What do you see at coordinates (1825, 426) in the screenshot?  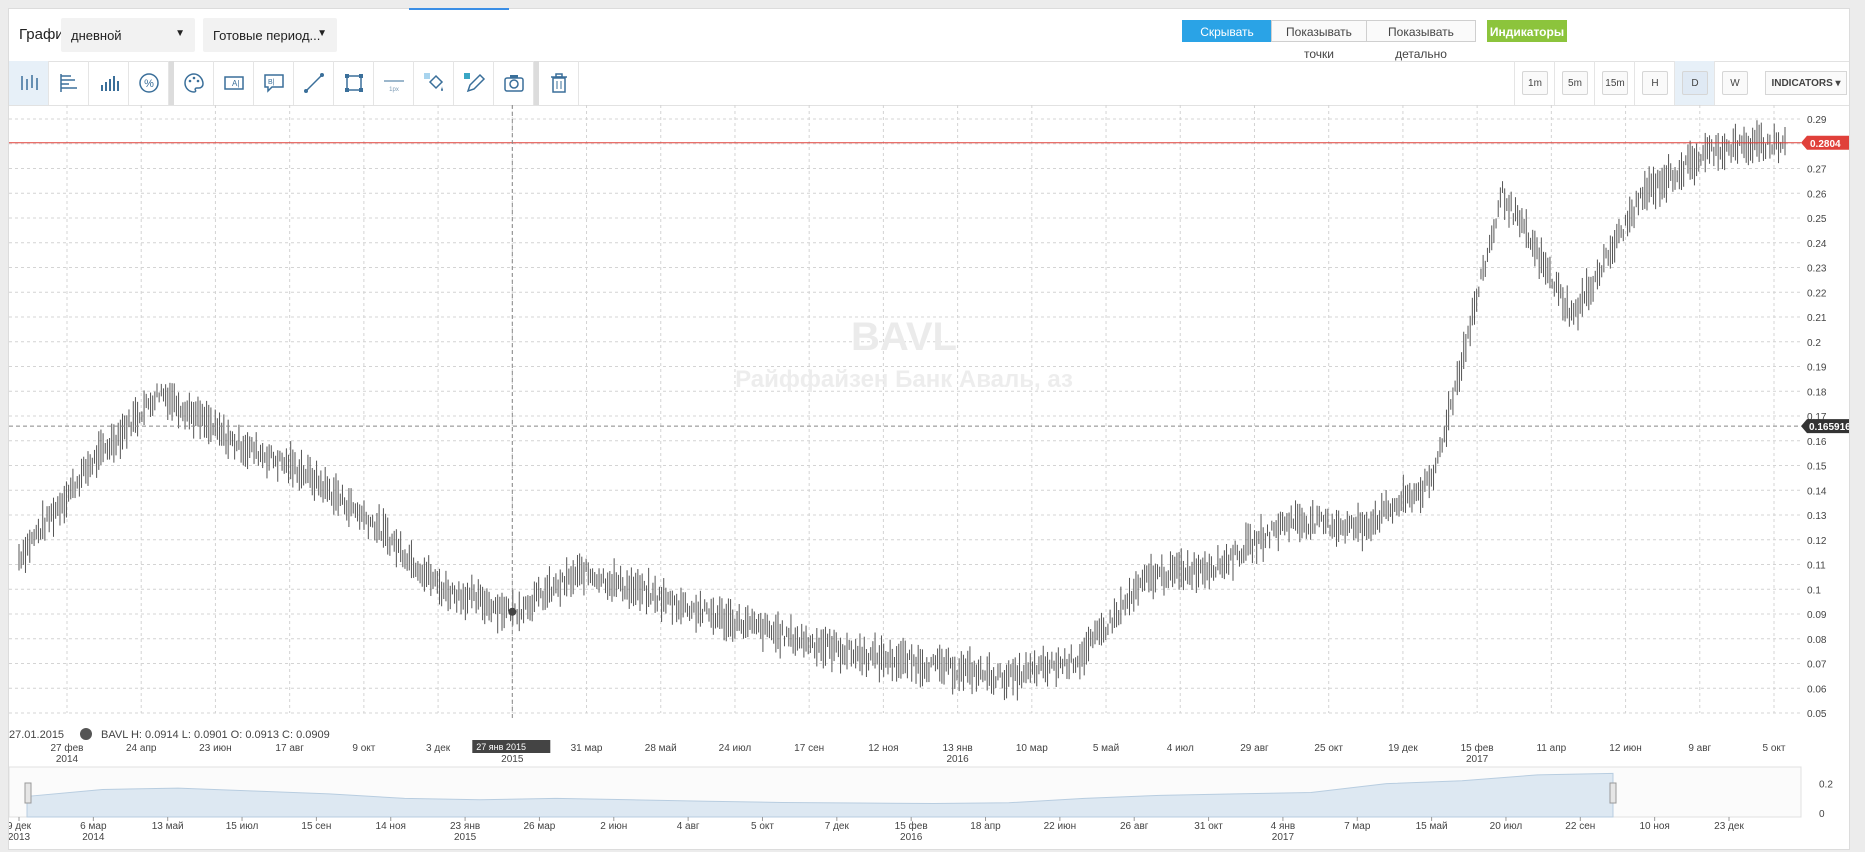 I see `crosshair-price-badge: 0.165916` at bounding box center [1825, 426].